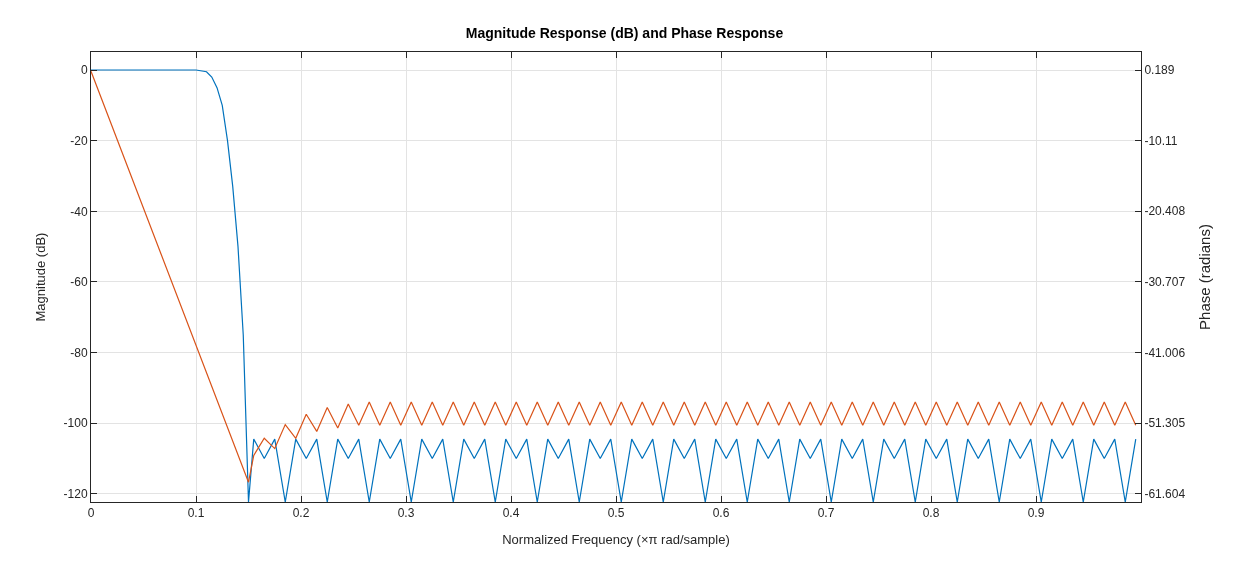 This screenshot has height=569, width=1249. I want to click on y2-tick-label: -10.11, so click(1161, 140).